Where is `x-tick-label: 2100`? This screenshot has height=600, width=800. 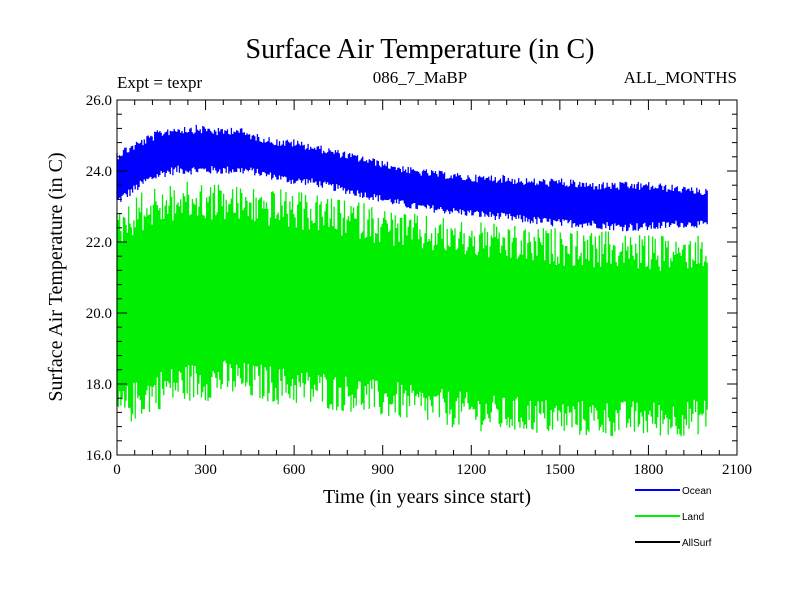 x-tick-label: 2100 is located at coordinates (737, 470).